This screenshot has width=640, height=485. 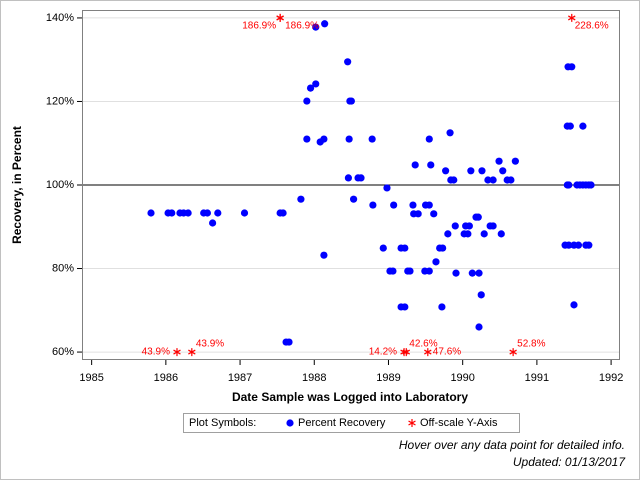 I want to click on off-scale-label: 47.6%, so click(x=447, y=352).